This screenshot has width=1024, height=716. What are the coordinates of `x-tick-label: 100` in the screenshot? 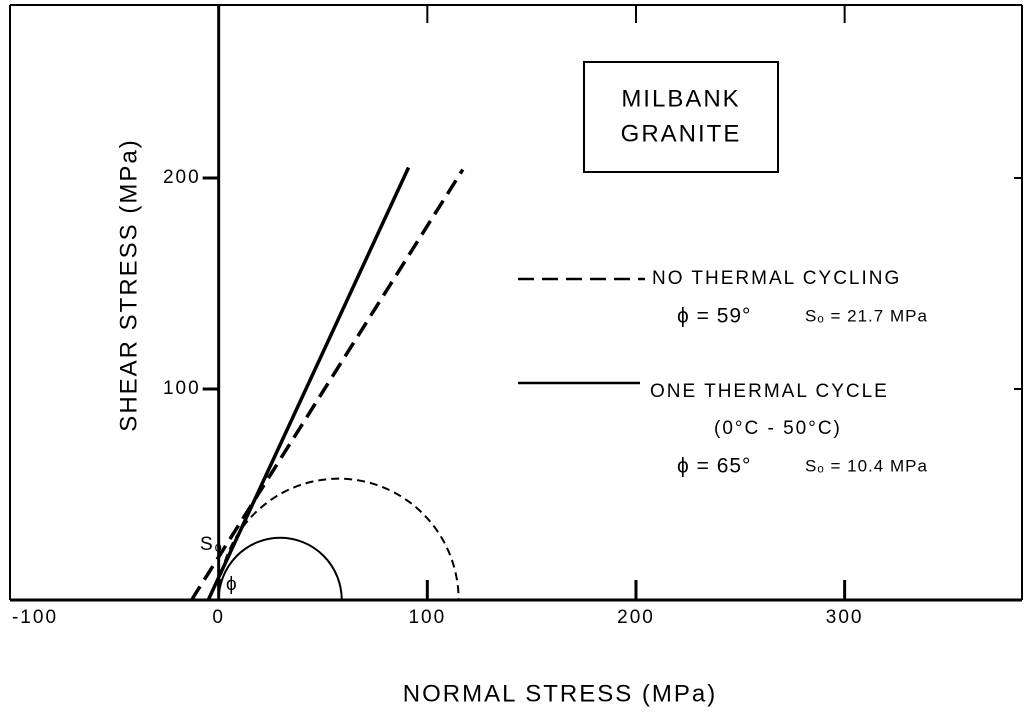 It's located at (427, 617).